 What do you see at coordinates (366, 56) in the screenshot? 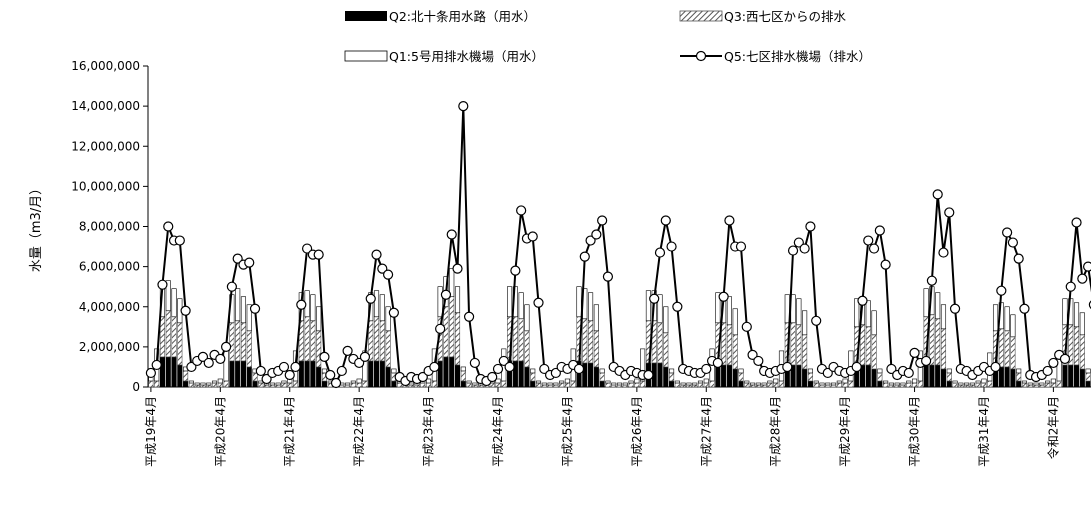
I see `legend-swatch-q1` at bounding box center [366, 56].